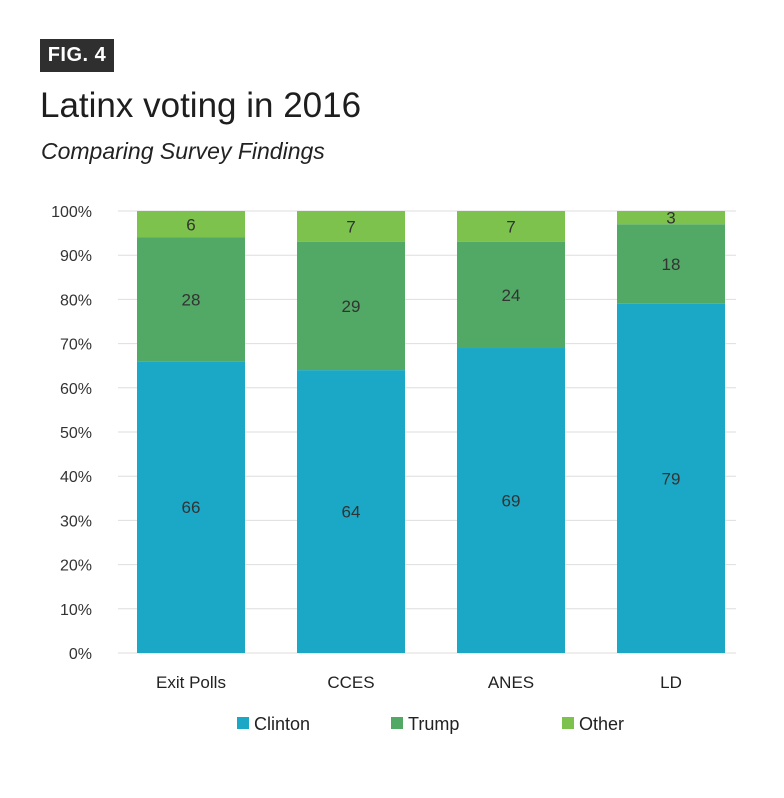  I want to click on data-label: 28, so click(191, 299).